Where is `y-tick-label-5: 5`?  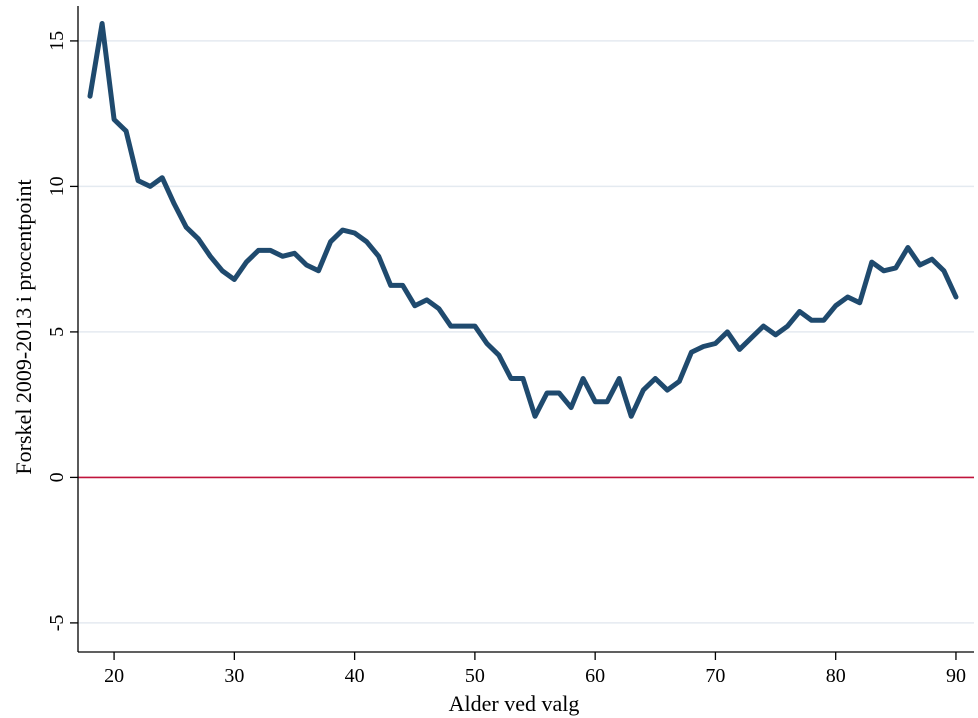 y-tick-label-5: 5 is located at coordinates (57, 332).